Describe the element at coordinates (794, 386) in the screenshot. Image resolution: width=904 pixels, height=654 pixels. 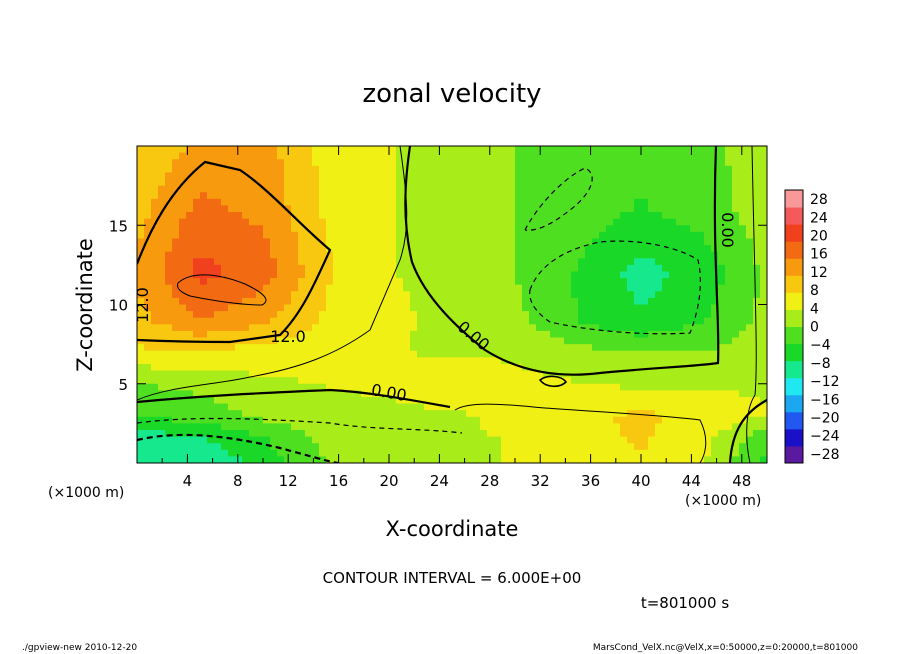
I see `colorbar-swatch` at that location.